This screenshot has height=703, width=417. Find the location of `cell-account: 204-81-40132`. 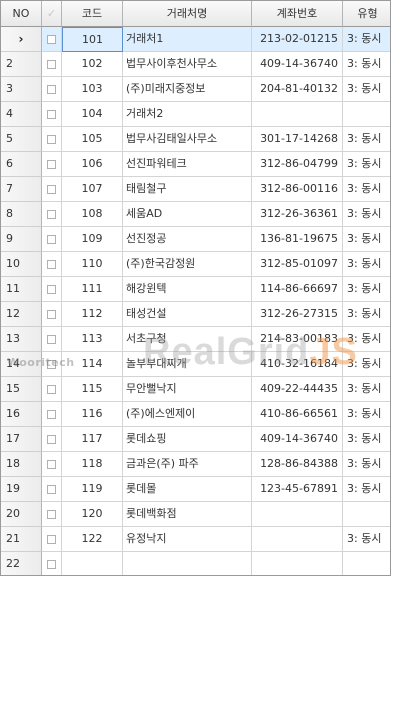

cell-account: 204-81-40132 is located at coordinates (297, 89).